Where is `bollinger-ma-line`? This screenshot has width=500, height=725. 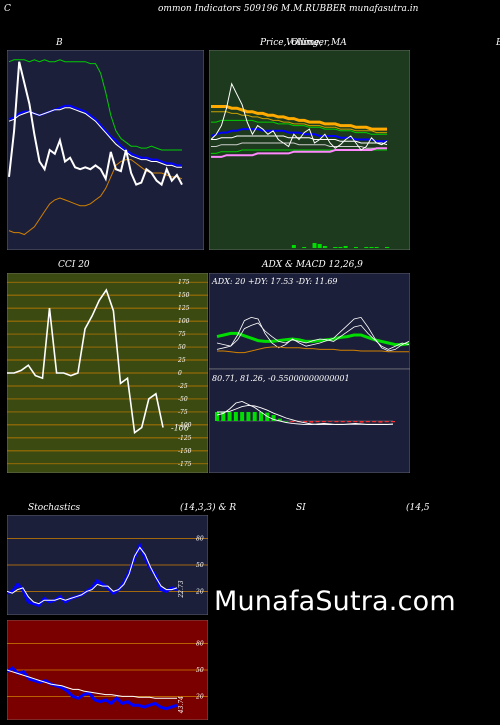
bollinger-ma-line is located at coordinates (95, 137).